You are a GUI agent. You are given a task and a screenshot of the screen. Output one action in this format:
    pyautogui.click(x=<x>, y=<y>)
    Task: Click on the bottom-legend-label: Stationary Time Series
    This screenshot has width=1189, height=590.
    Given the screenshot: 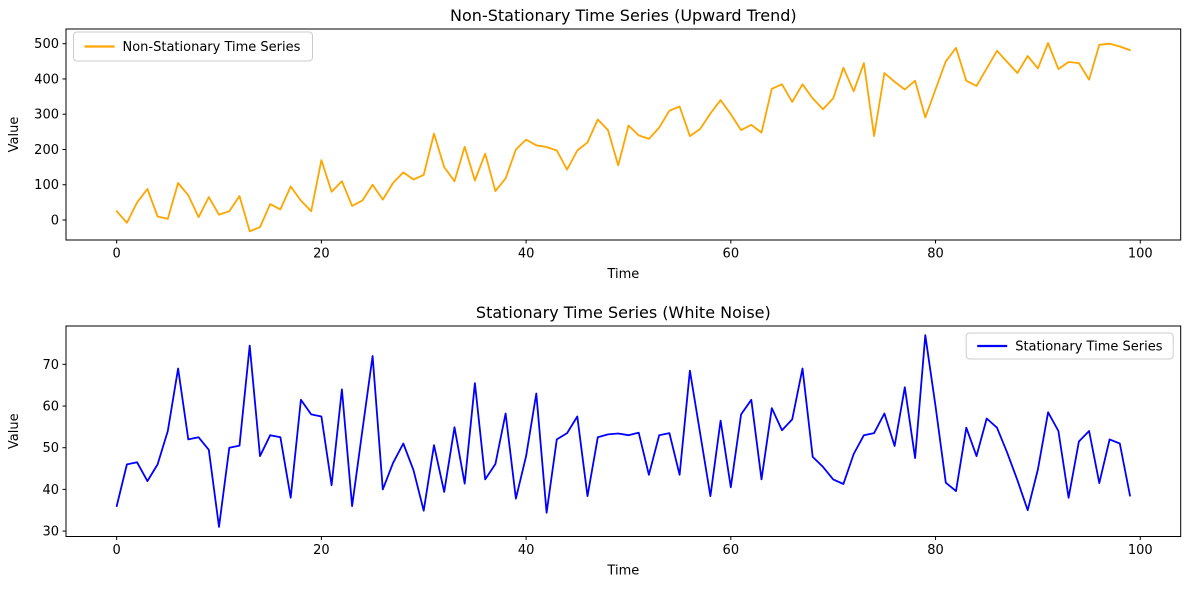 What is the action you would take?
    pyautogui.click(x=1089, y=347)
    